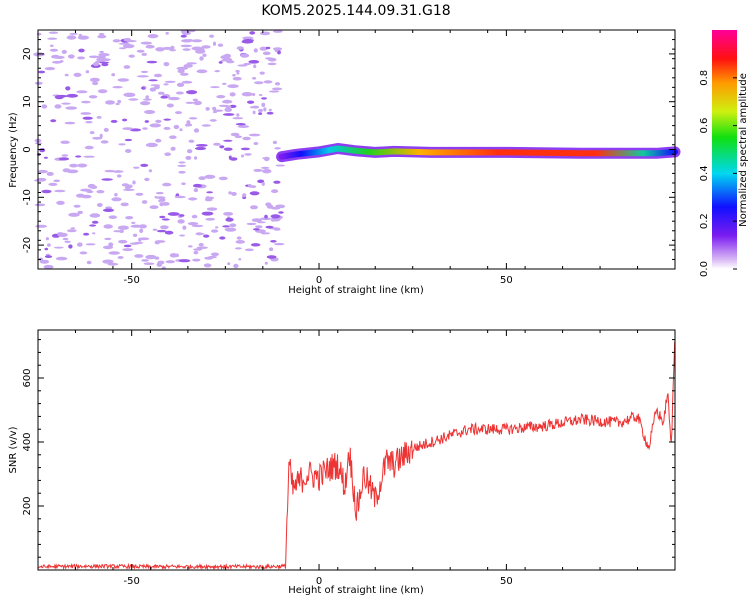 The width and height of the screenshot is (750, 600). Describe the element at coordinates (356, 290) in the screenshot. I see `spectrogram-x-axis-label: Height of straight line (km)` at that location.